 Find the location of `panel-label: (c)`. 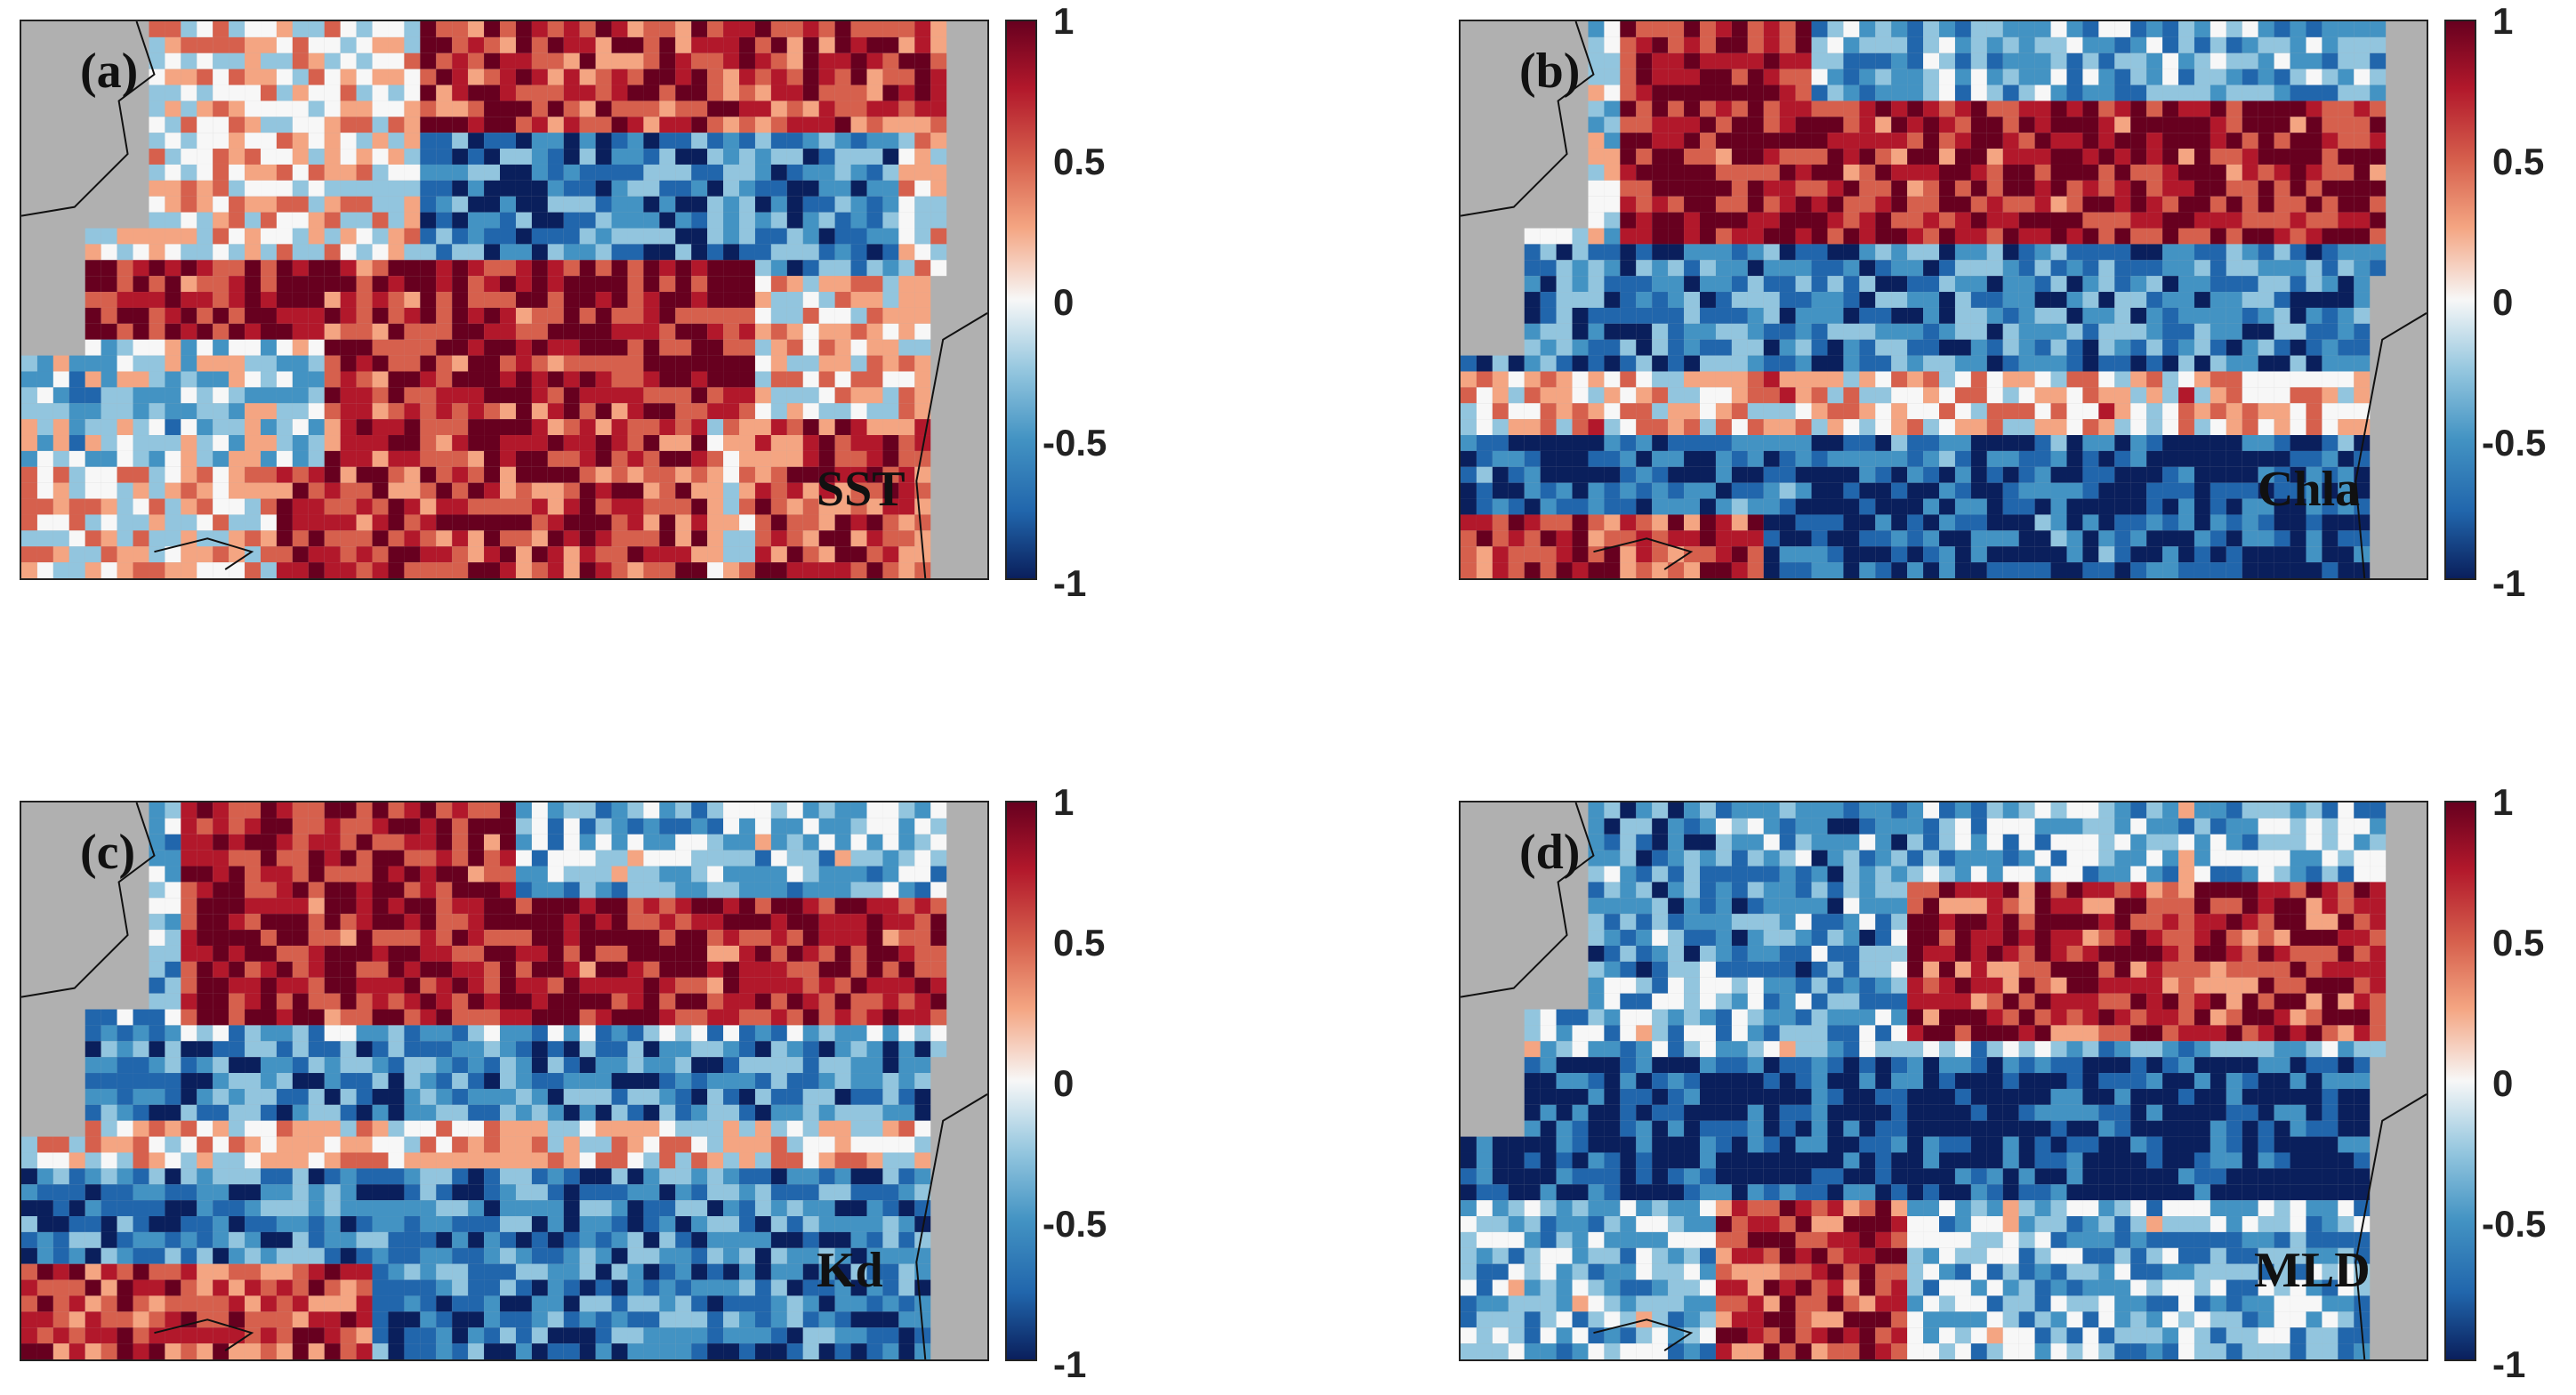

panel-label: (c) is located at coordinates (108, 852).